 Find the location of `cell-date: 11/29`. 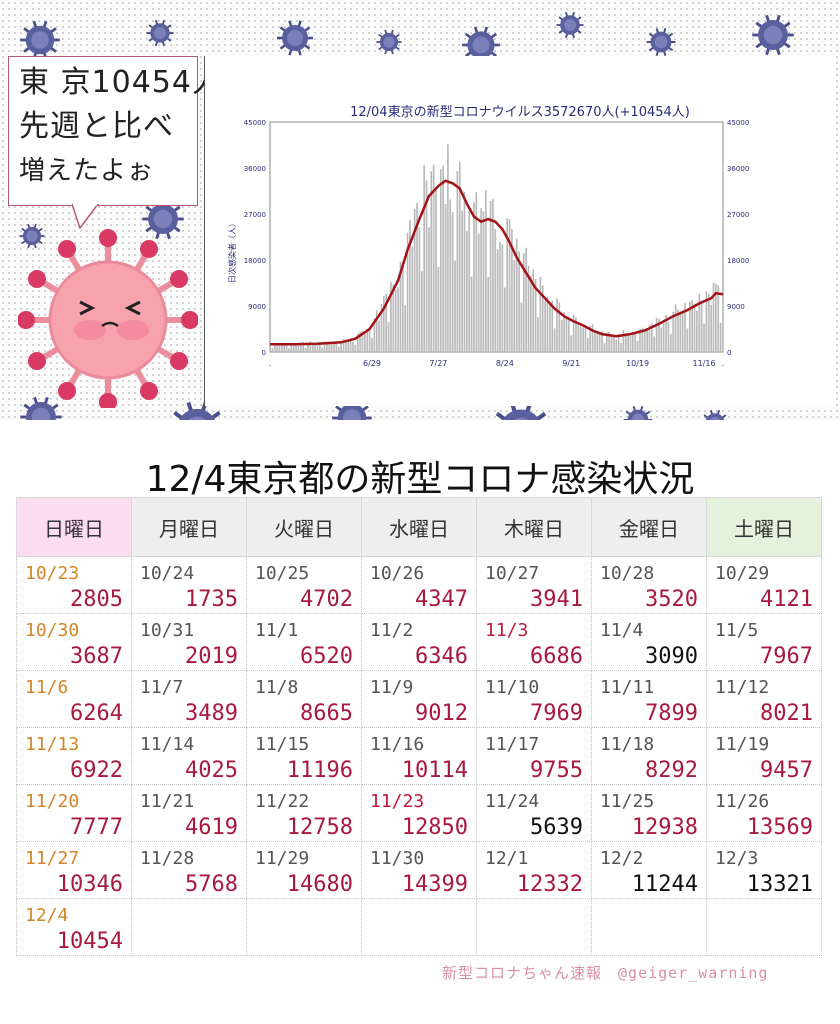

cell-date: 11/29 is located at coordinates (282, 858).